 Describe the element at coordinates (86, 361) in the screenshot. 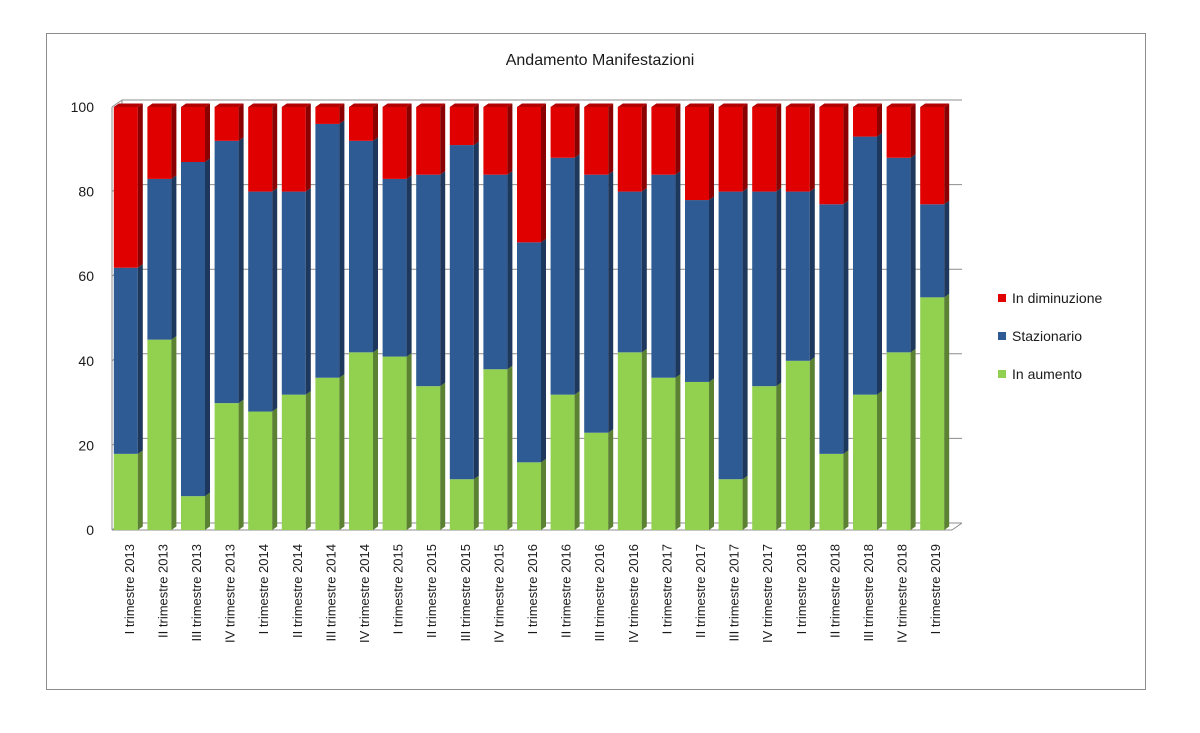

I see `y-tick-label: 40` at that location.